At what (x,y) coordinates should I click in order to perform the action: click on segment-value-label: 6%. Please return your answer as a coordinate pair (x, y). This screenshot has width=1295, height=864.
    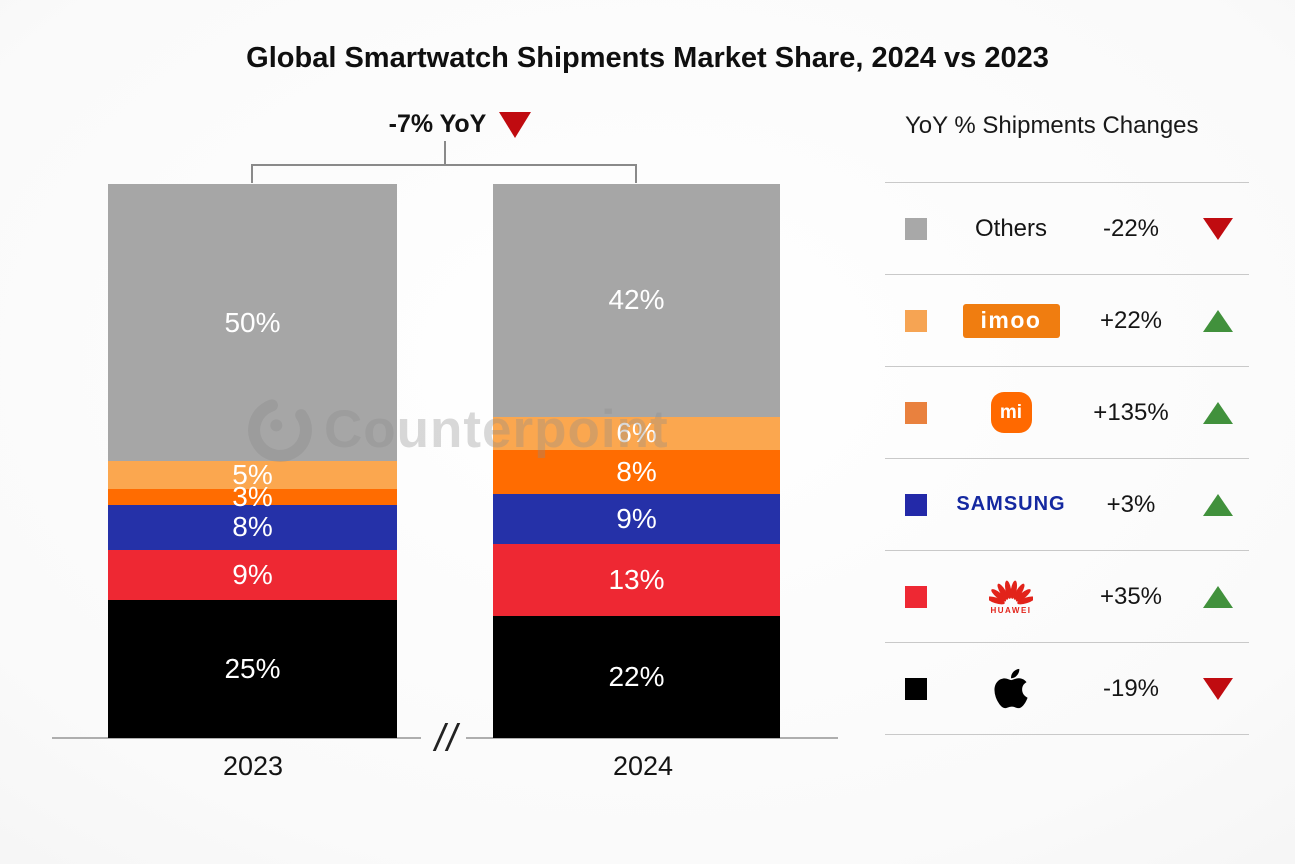
    Looking at the image, I should click on (636, 433).